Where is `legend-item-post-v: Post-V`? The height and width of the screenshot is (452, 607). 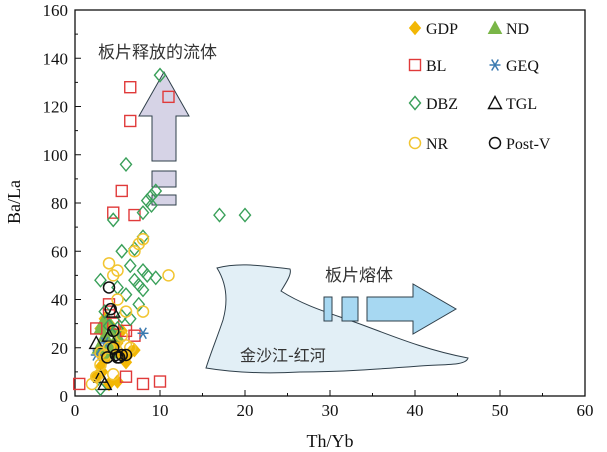 legend-item-post-v: Post-V is located at coordinates (519, 144).